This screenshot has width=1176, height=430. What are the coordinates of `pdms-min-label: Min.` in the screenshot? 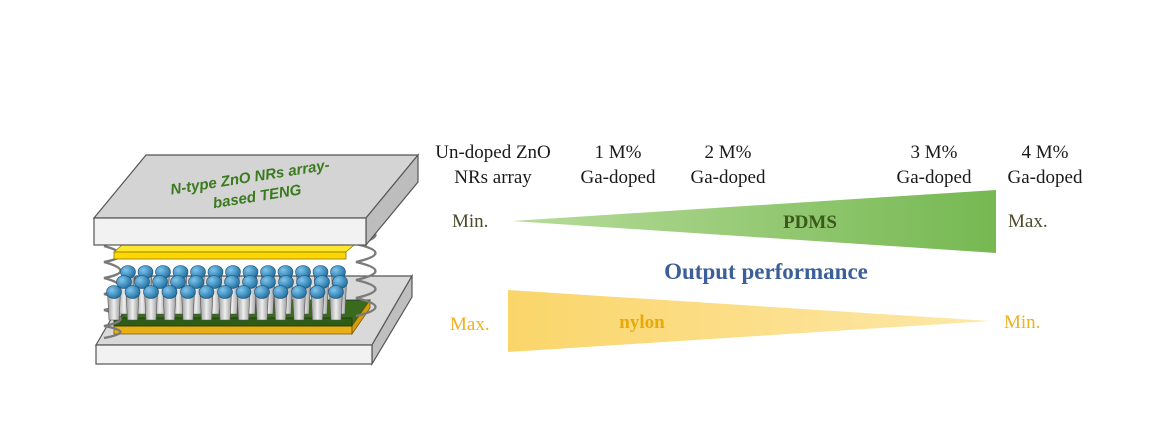 It's located at (470, 221).